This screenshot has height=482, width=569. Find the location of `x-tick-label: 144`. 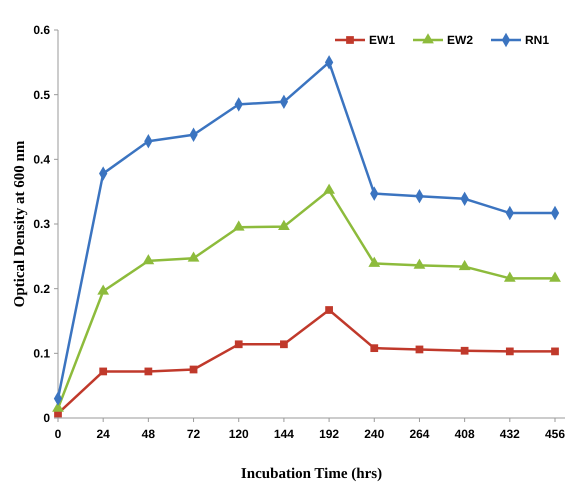

x-tick-label: 144 is located at coordinates (284, 434).